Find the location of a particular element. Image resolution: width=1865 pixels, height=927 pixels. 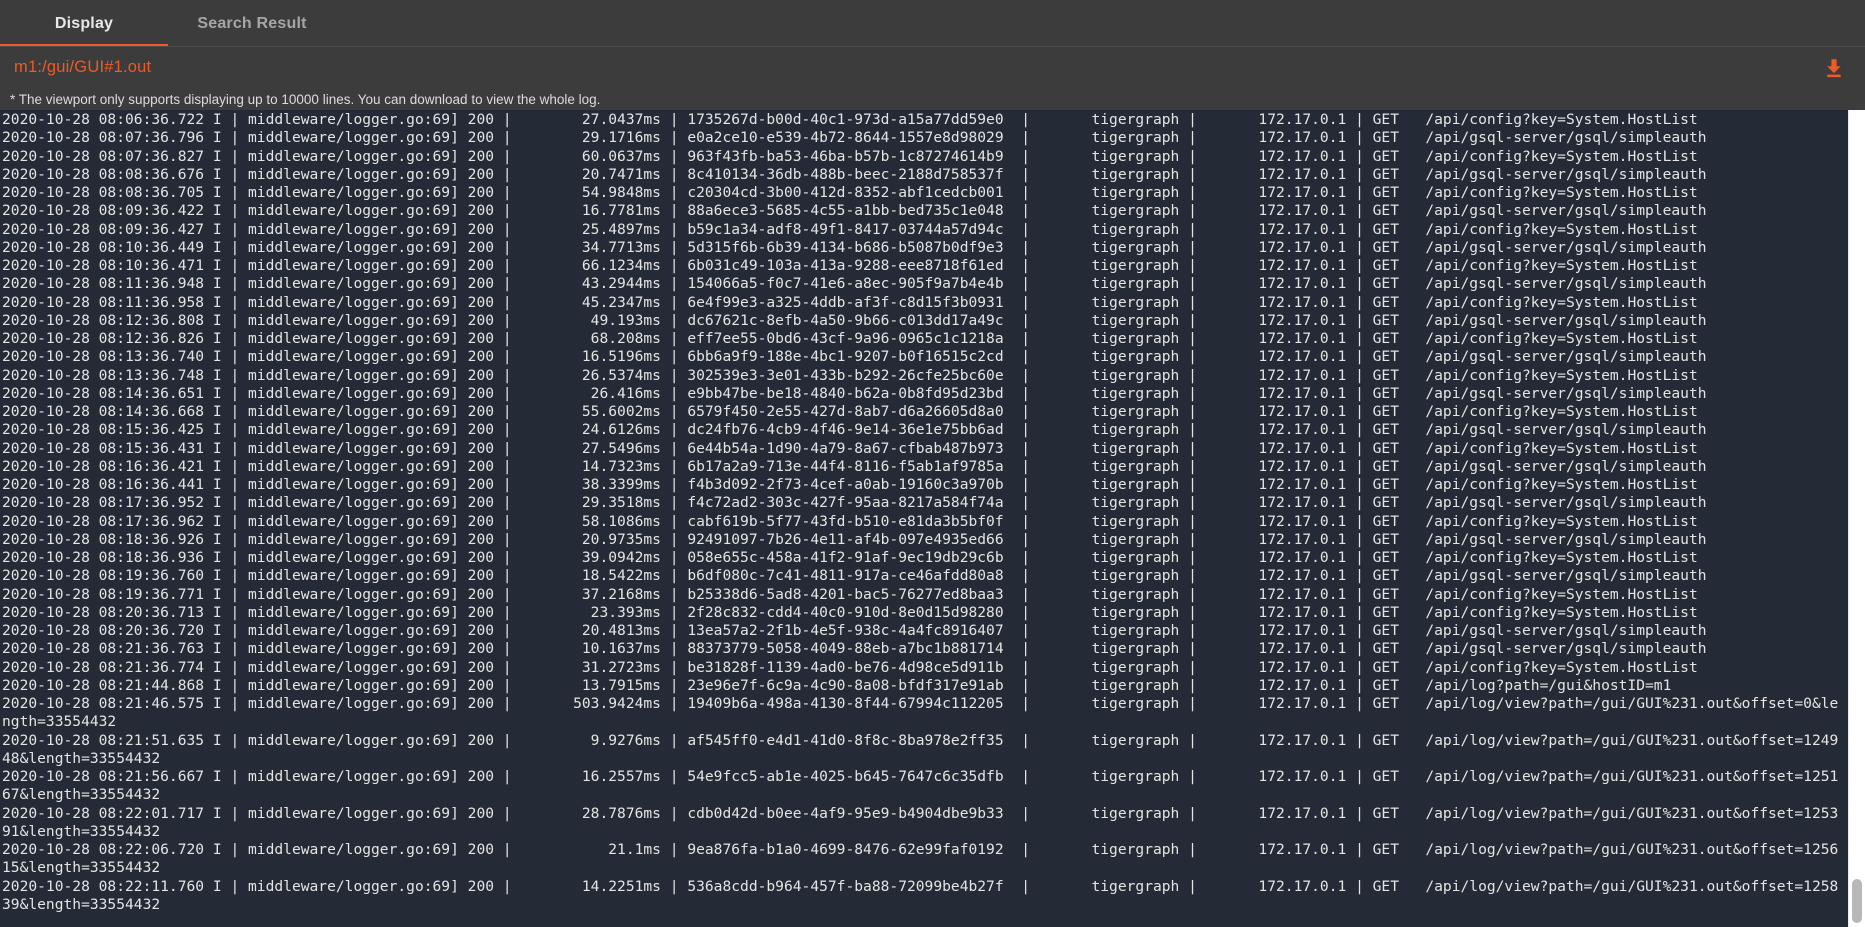

download-button is located at coordinates (1834, 68).